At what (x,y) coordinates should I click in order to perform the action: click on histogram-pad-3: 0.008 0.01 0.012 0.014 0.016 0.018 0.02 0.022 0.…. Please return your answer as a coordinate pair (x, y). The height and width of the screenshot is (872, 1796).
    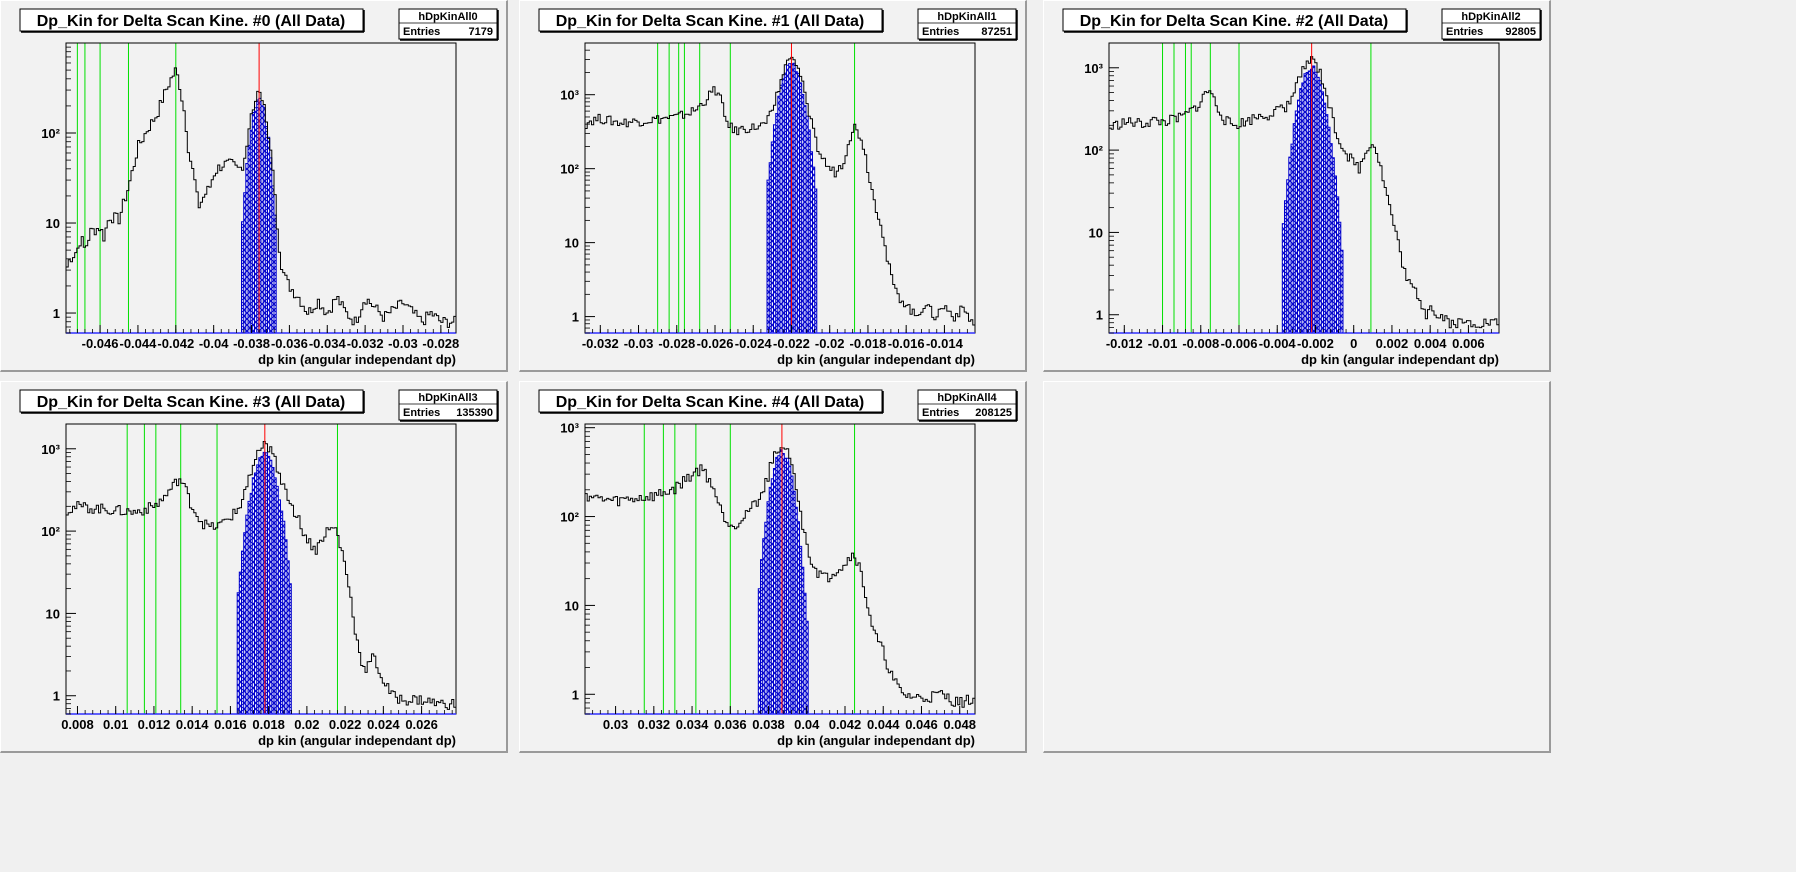
    Looking at the image, I should click on (254, 567).